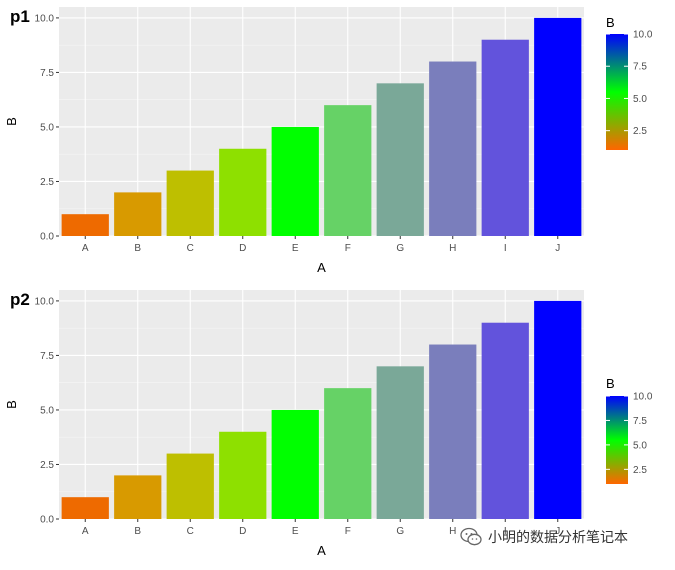 The width and height of the screenshot is (675, 570). Describe the element at coordinates (471, 536) in the screenshot. I see `wechat-icon` at that location.